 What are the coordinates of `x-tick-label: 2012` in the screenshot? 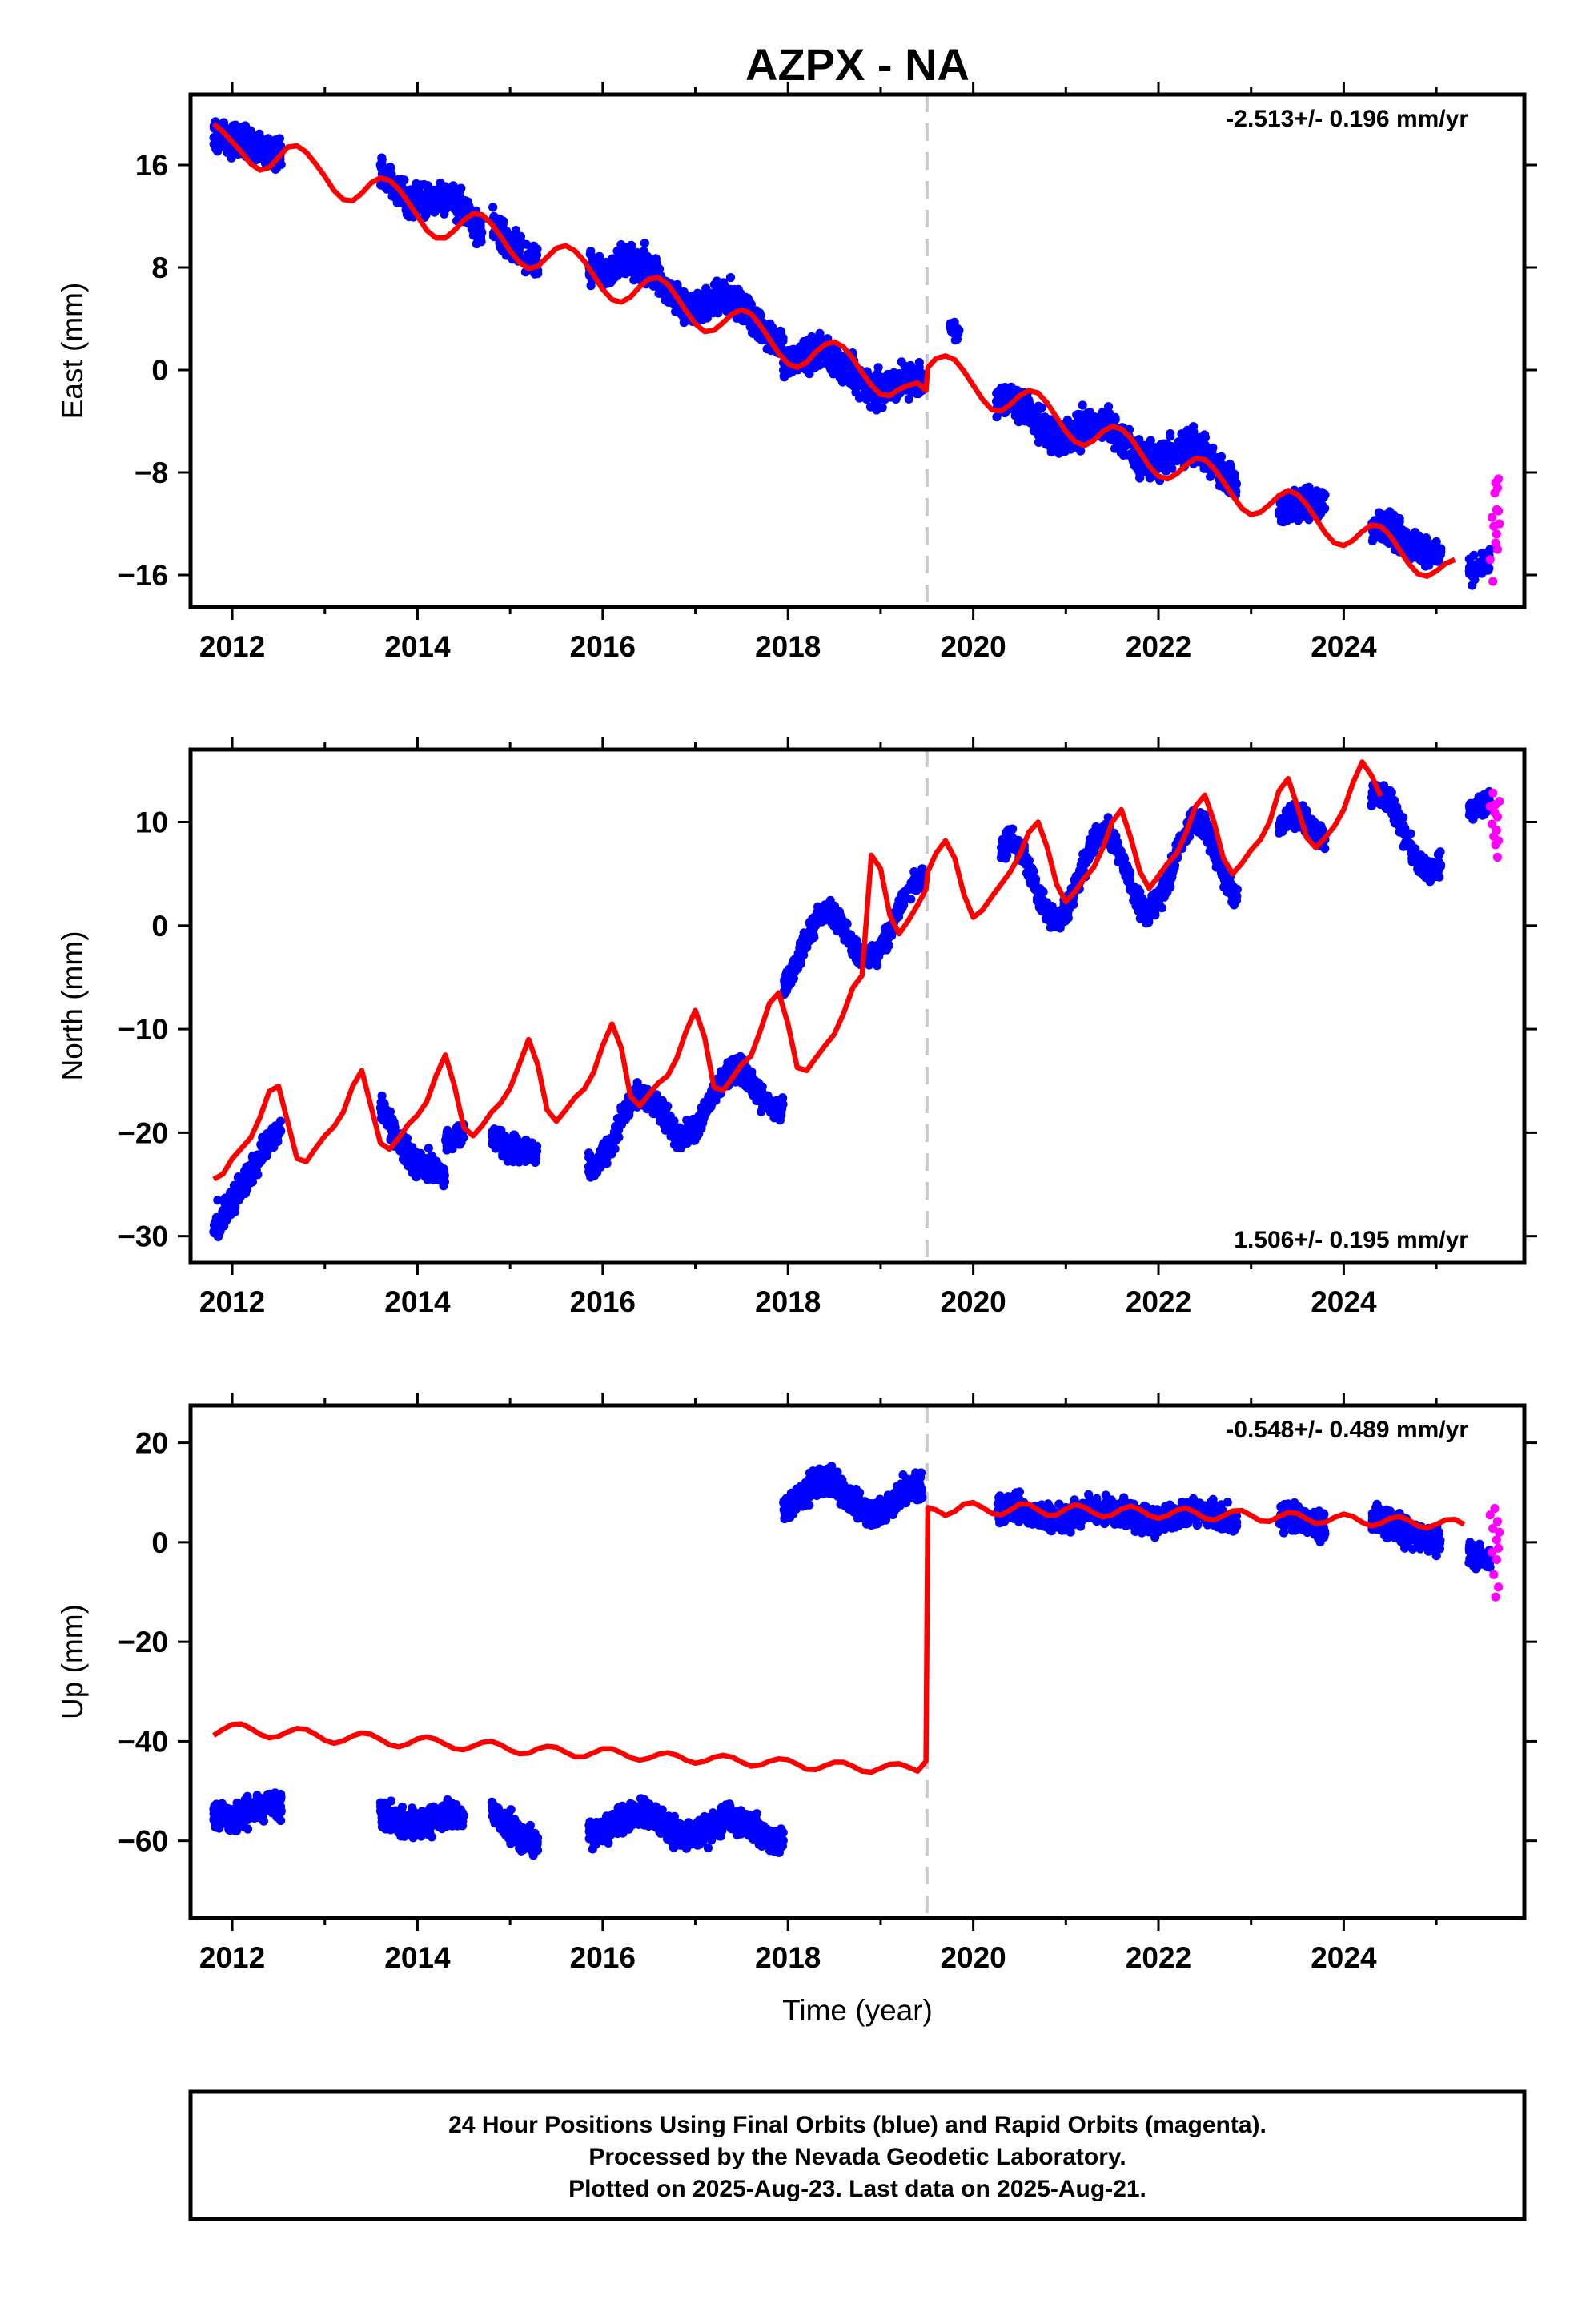 It's located at (232, 646).